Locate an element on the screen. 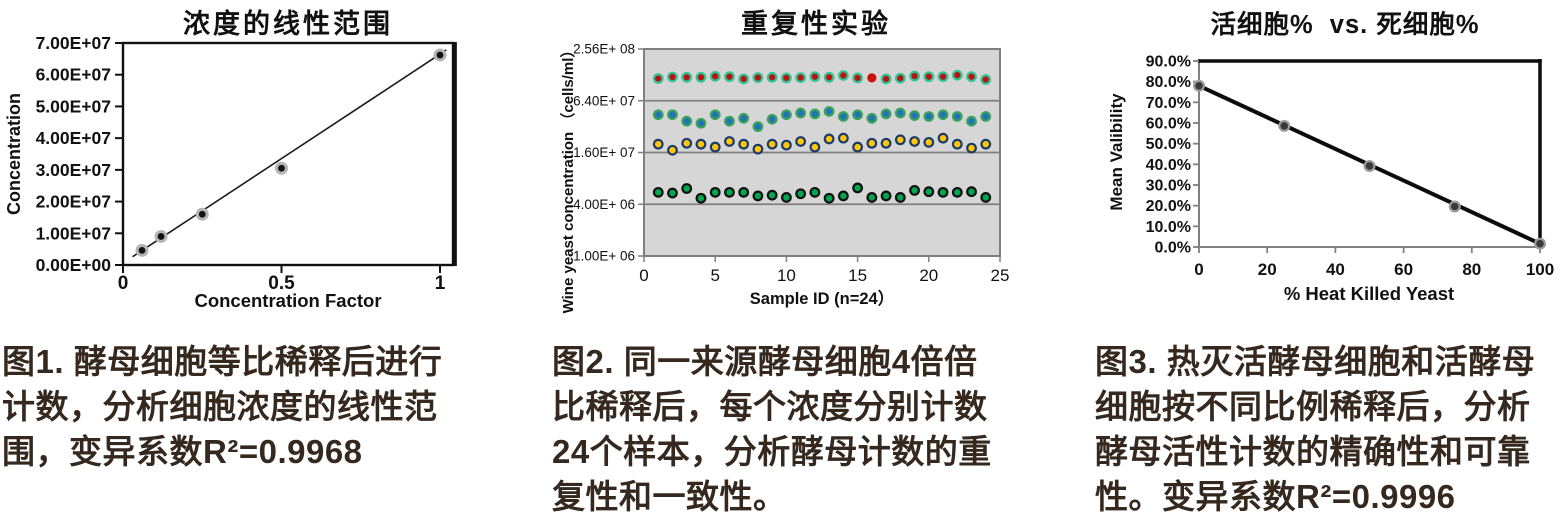 This screenshot has width=1563, height=519. x-tick-label: 20 is located at coordinates (928, 275).